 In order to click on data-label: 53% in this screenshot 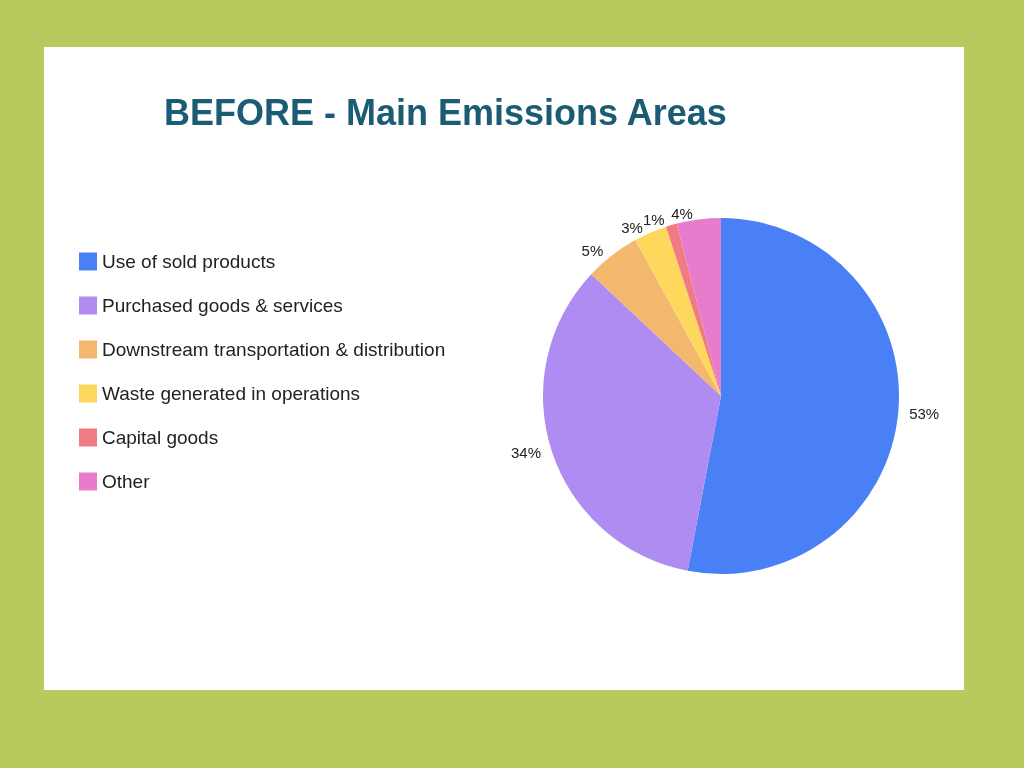, I will do `click(924, 413)`.